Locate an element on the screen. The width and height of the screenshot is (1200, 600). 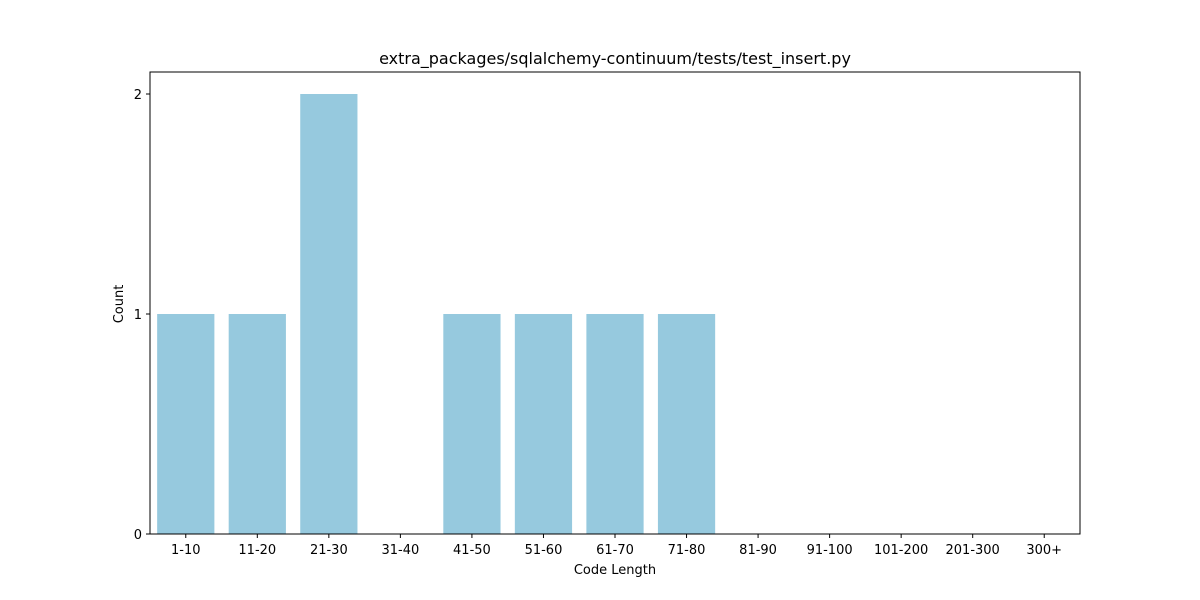
x-axis-label: Code Length is located at coordinates (615, 570).